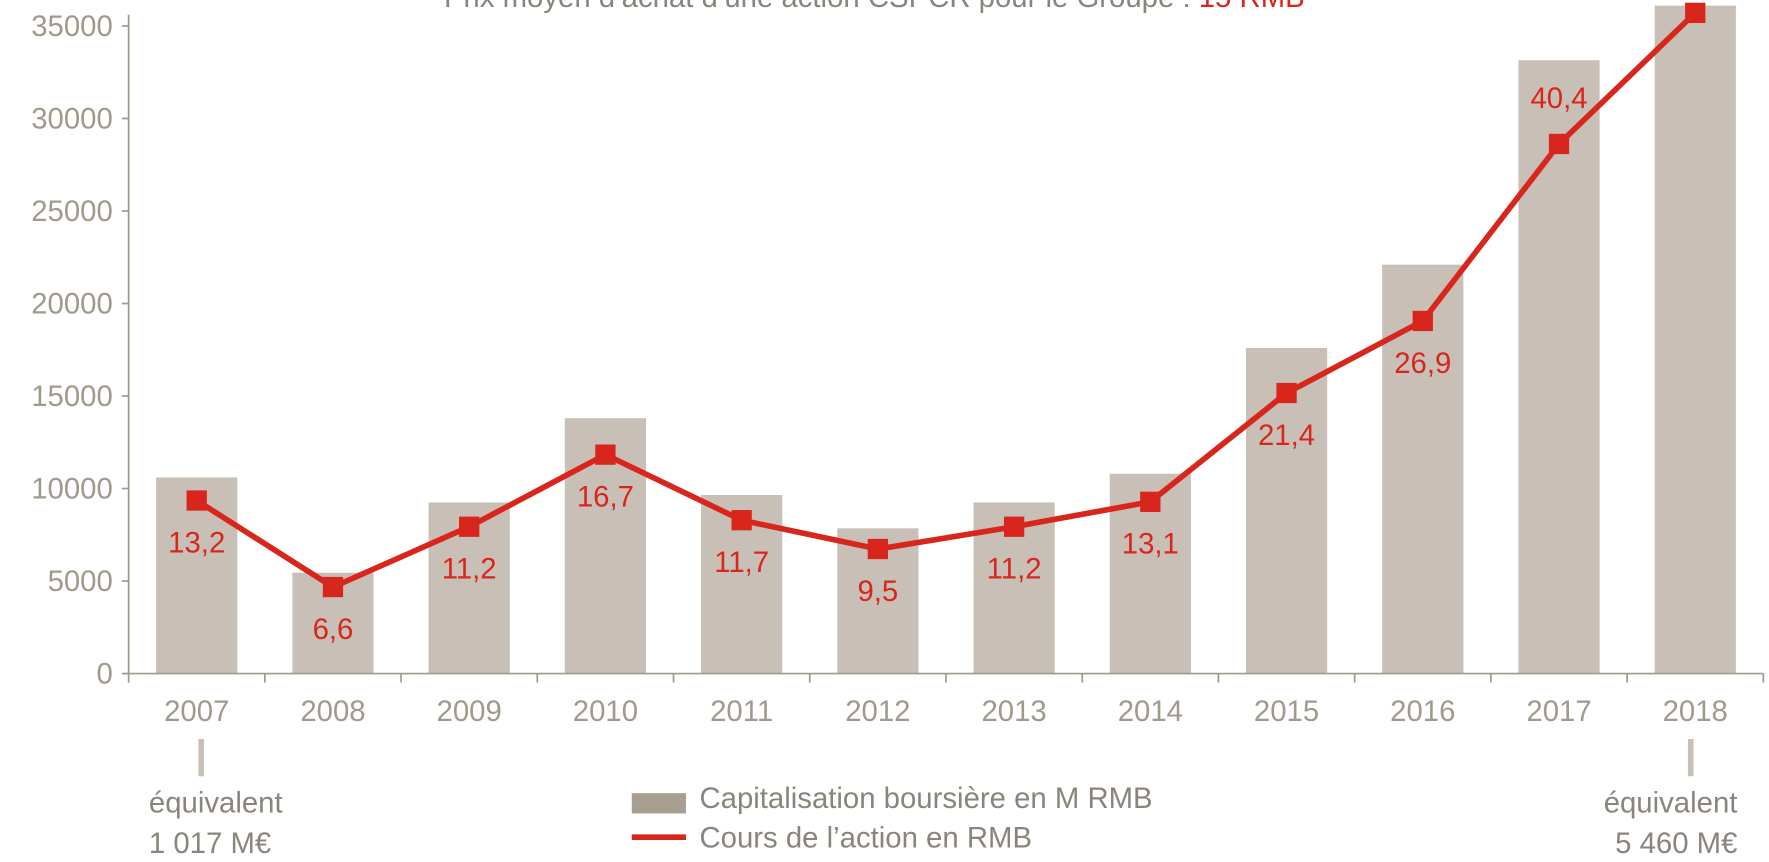 Image resolution: width=1769 pixels, height=862 pixels. What do you see at coordinates (72, 304) in the screenshot?
I see `y-tick-label: 20000` at bounding box center [72, 304].